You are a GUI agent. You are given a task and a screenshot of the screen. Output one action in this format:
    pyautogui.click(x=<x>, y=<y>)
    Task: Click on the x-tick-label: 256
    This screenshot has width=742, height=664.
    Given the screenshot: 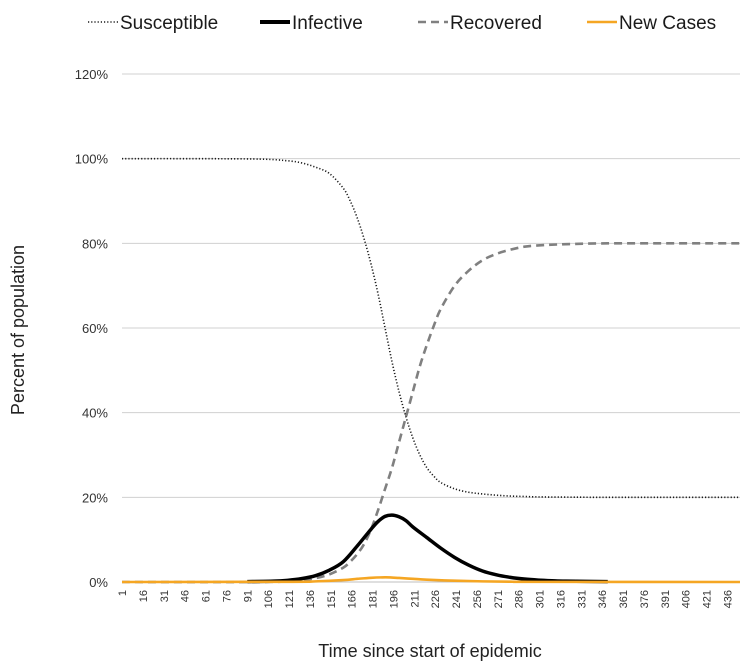 What is the action you would take?
    pyautogui.click(x=478, y=599)
    